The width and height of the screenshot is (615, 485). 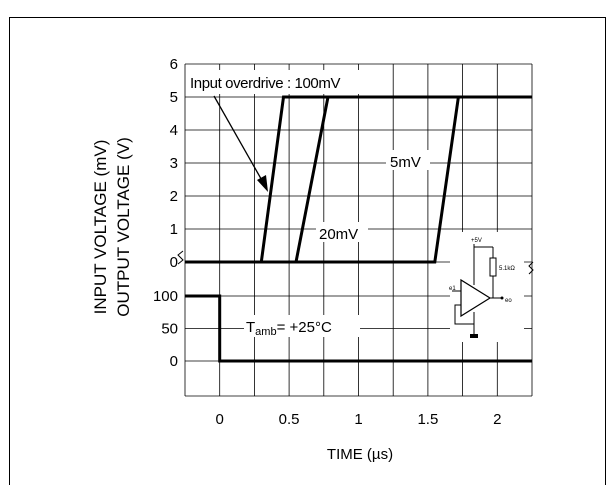 I want to click on xlabel: TIME (µs), so click(x=360, y=454).